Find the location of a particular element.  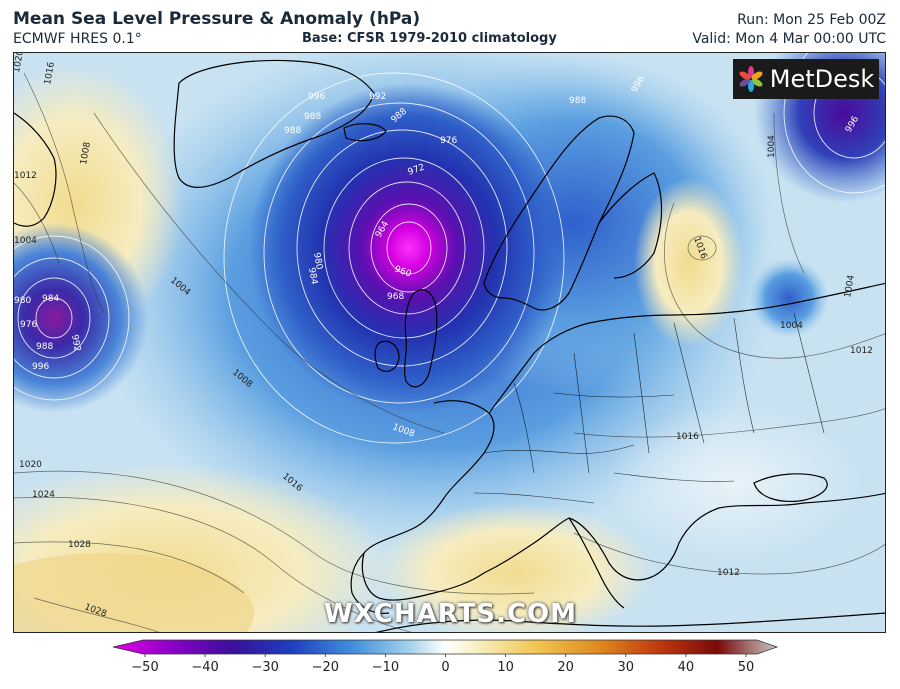

model-label: ECMWF HRES 0.1° is located at coordinates (77, 39).